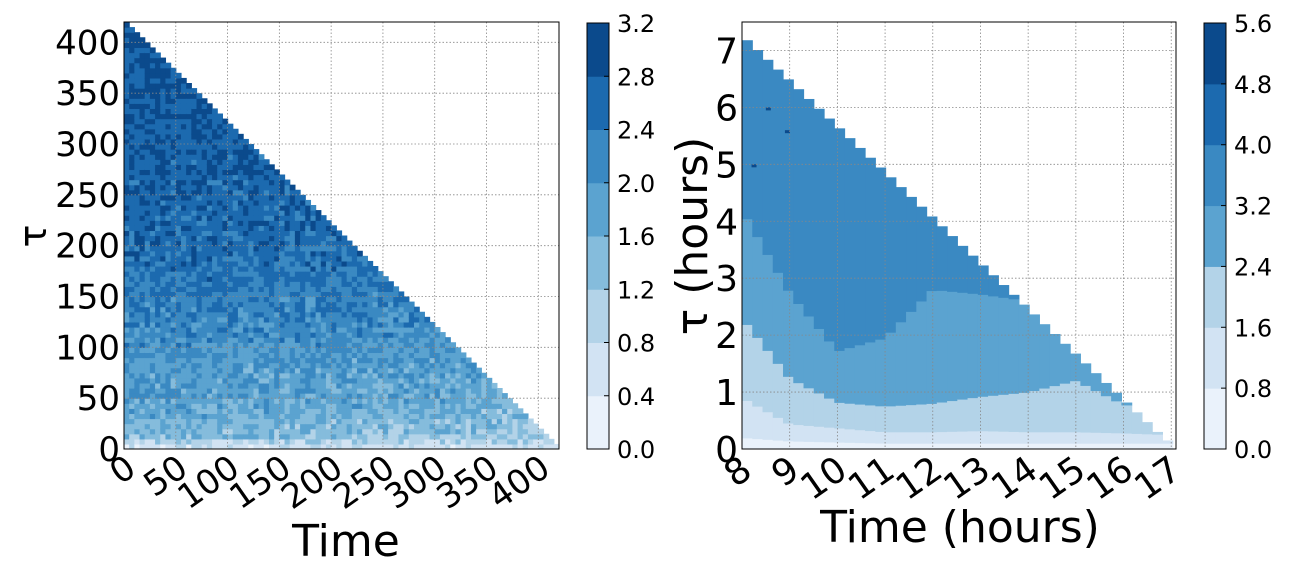  What do you see at coordinates (959, 527) in the screenshot?
I see `right-x-axis-label: Time (hours)` at bounding box center [959, 527].